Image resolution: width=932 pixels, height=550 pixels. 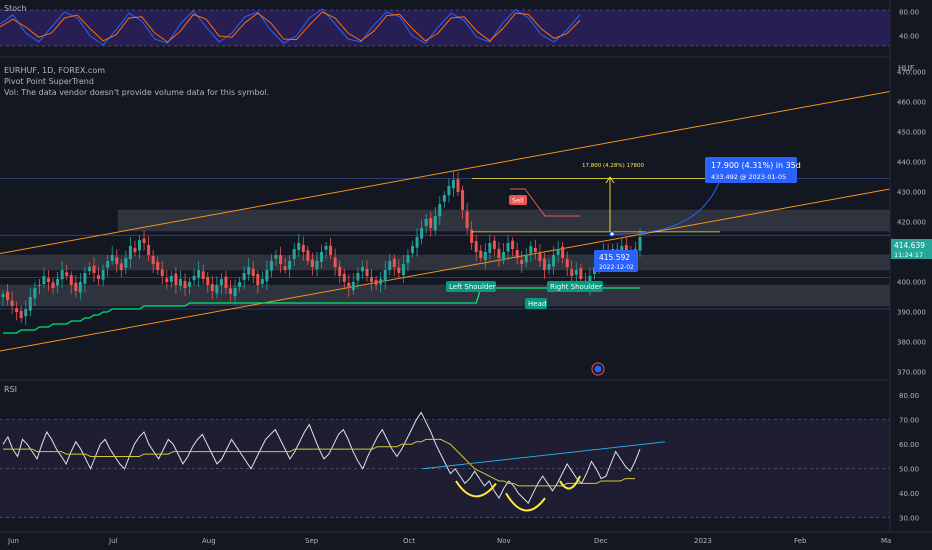 What do you see at coordinates (911, 249) in the screenshot?
I see `last-price-badge` at bounding box center [911, 249].